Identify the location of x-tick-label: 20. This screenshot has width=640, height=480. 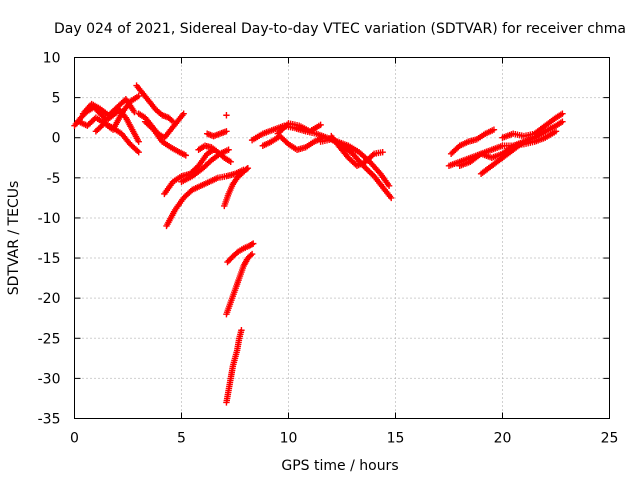
(503, 439).